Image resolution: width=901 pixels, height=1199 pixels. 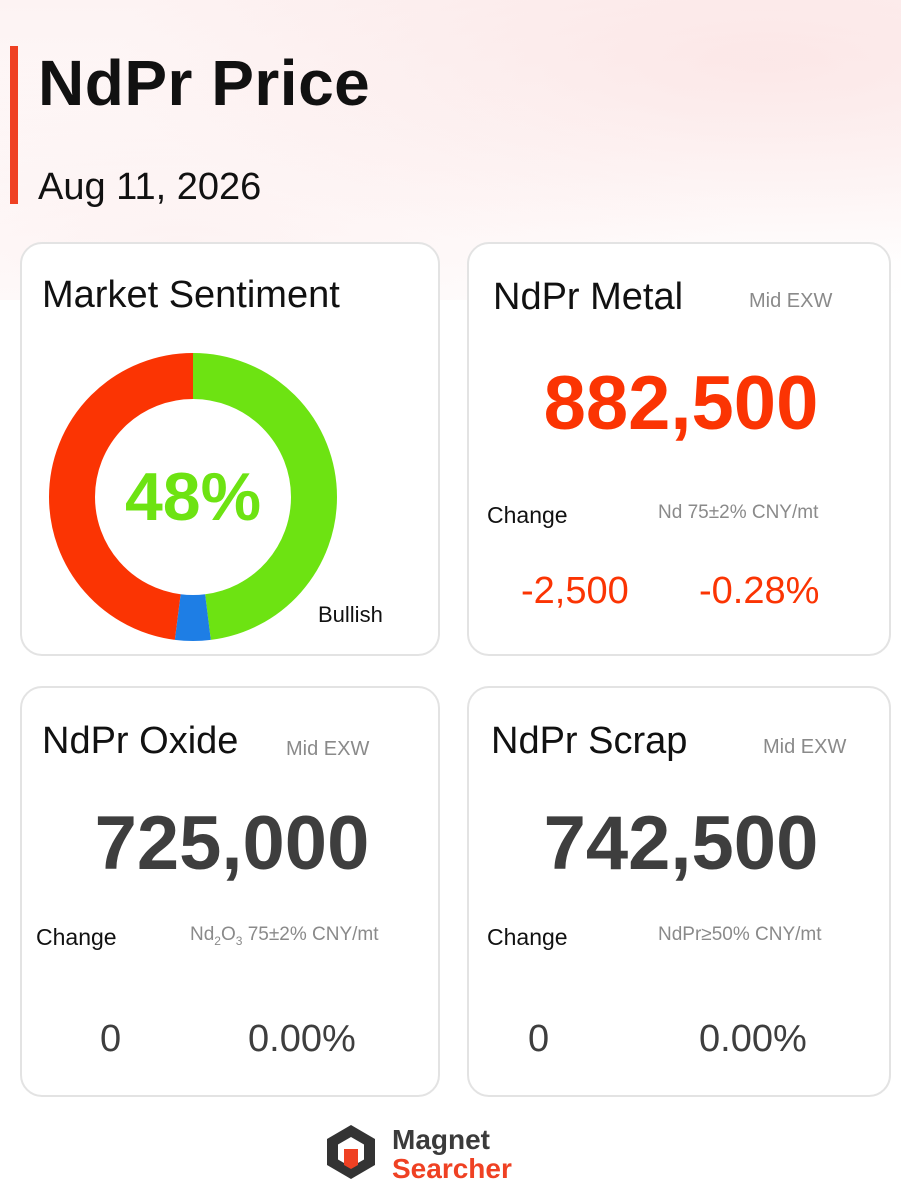 I want to click on scrap-change-label: Change, so click(x=527, y=937).